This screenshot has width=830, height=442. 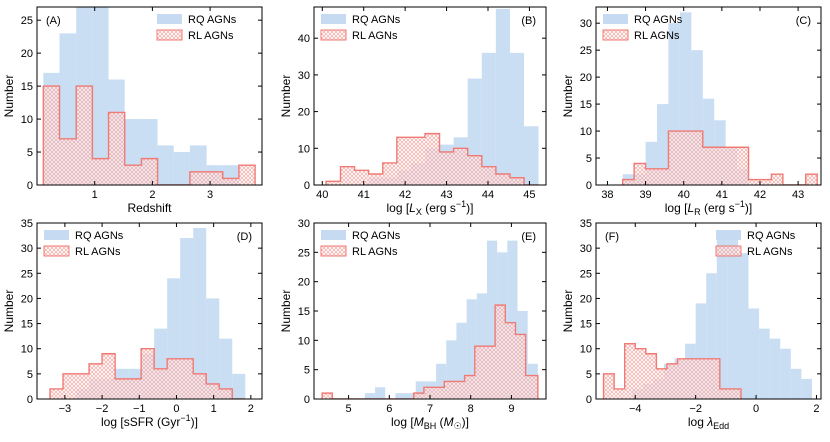 What do you see at coordinates (709, 208) in the screenshot?
I see `x-axis-label-c: log [LR (erg s−1)]` at bounding box center [709, 208].